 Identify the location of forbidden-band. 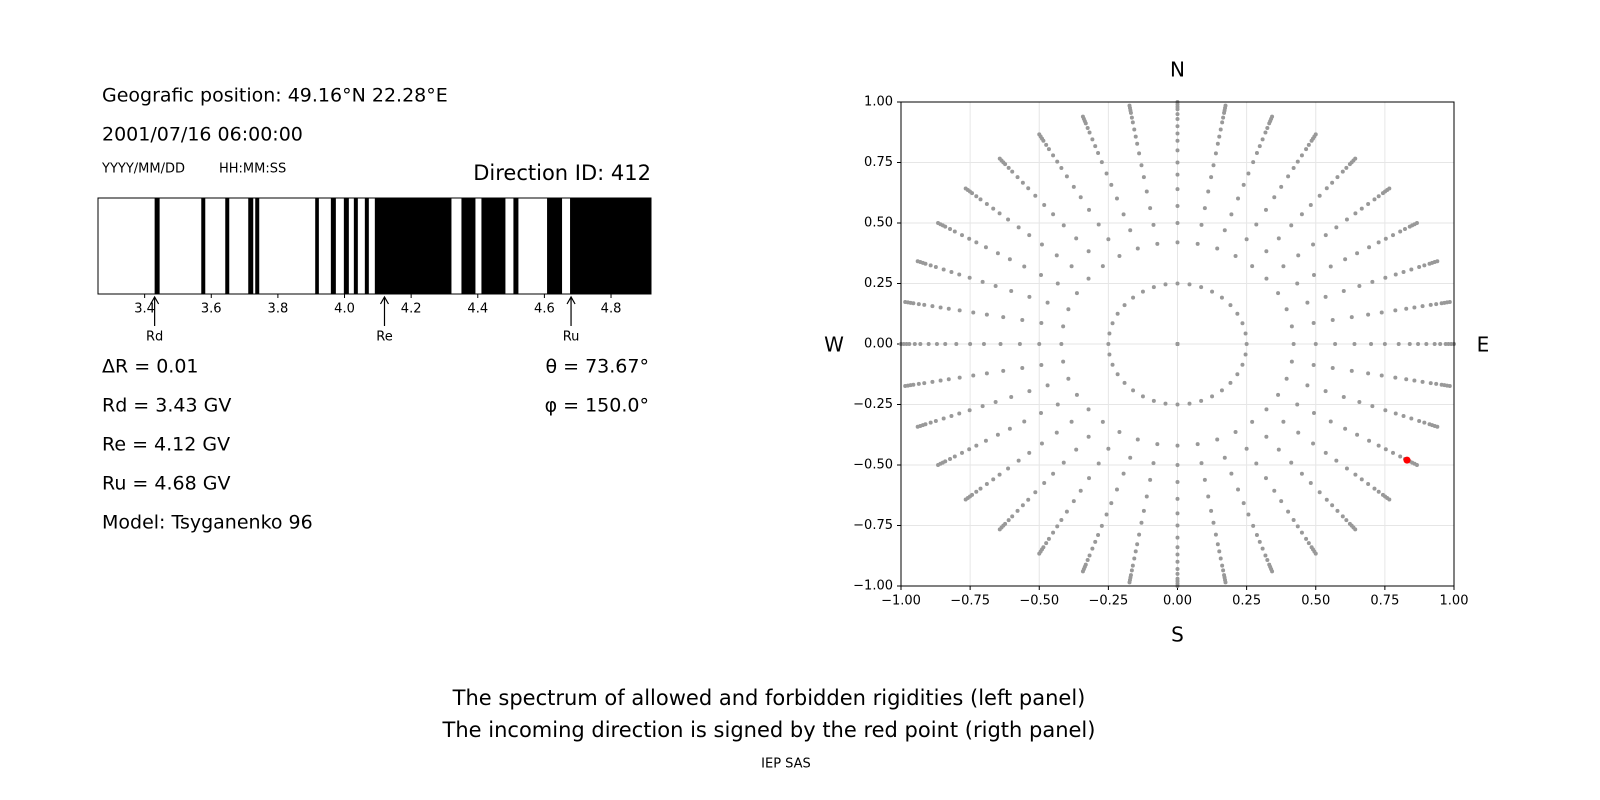
(346, 246).